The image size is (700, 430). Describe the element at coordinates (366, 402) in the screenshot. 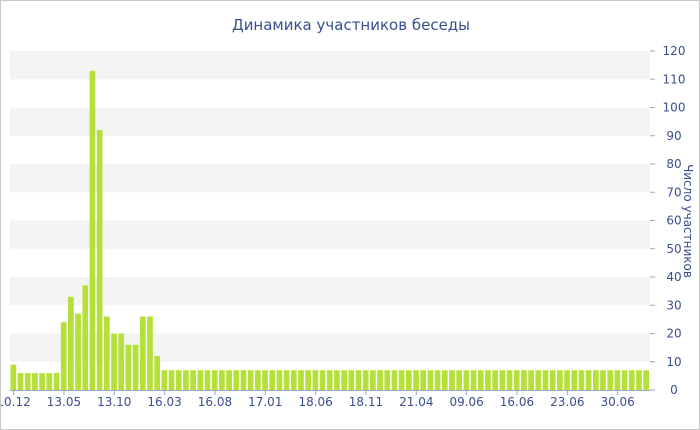

I see `x-tick-label: 18.11` at that location.